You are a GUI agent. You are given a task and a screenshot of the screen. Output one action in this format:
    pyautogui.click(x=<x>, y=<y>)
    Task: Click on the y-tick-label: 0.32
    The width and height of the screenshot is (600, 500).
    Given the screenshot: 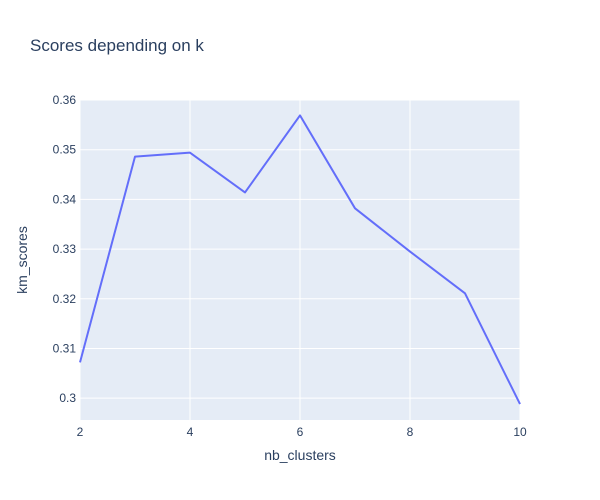 What is the action you would take?
    pyautogui.click(x=65, y=299)
    